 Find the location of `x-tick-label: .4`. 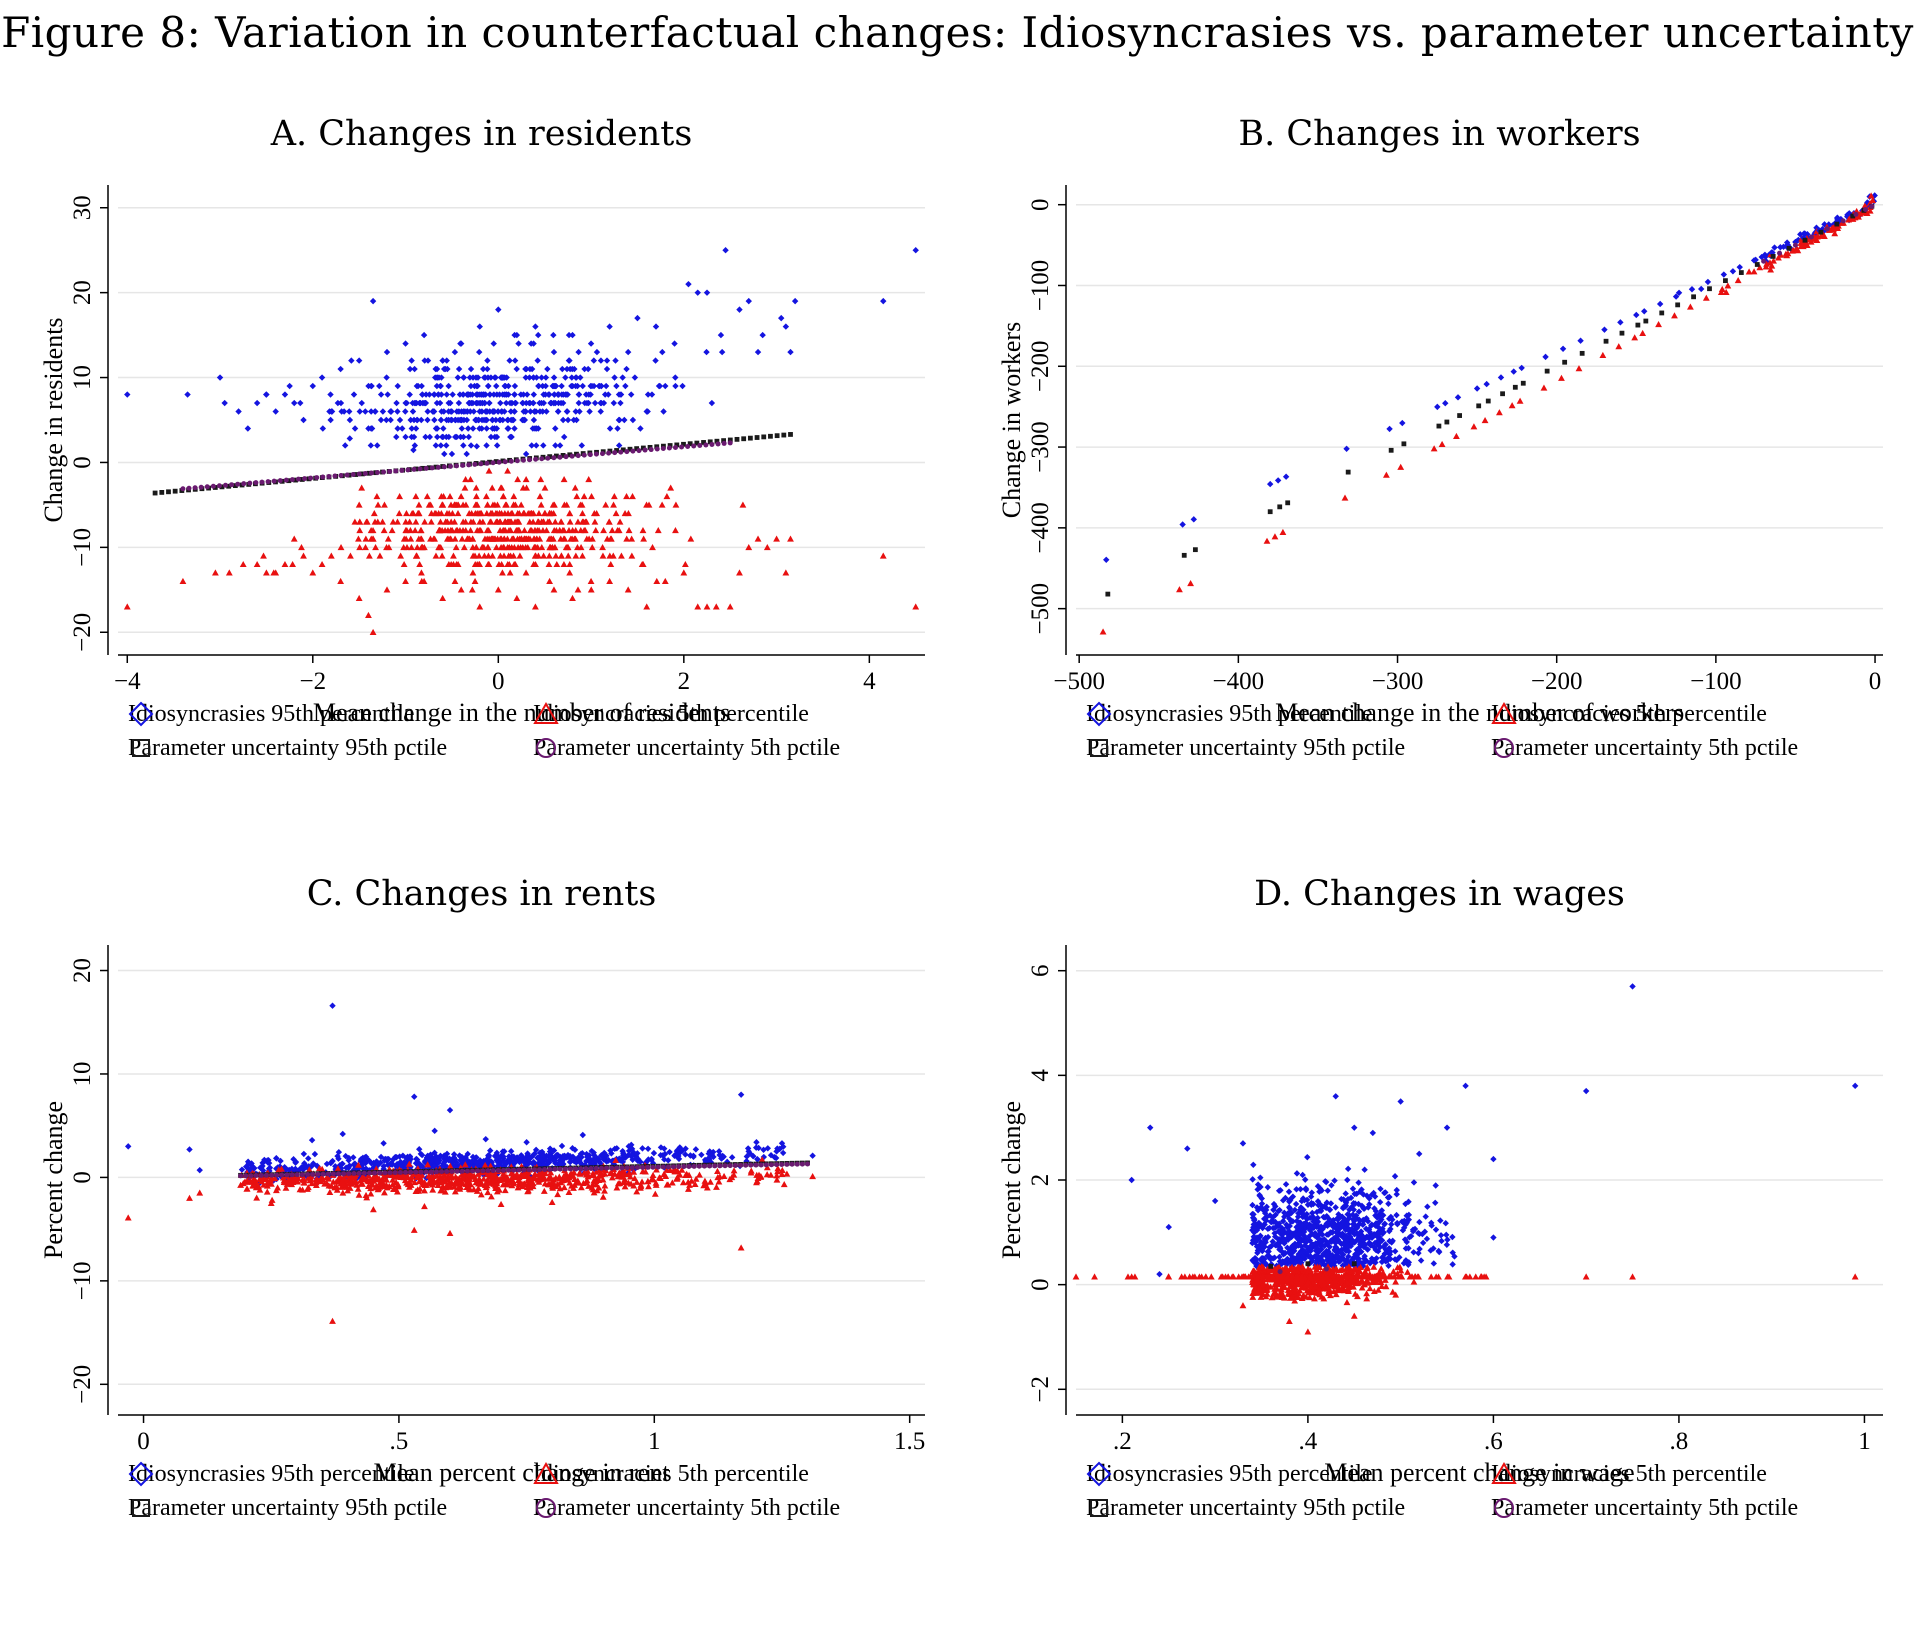

x-tick-label: .4 is located at coordinates (1308, 1441).